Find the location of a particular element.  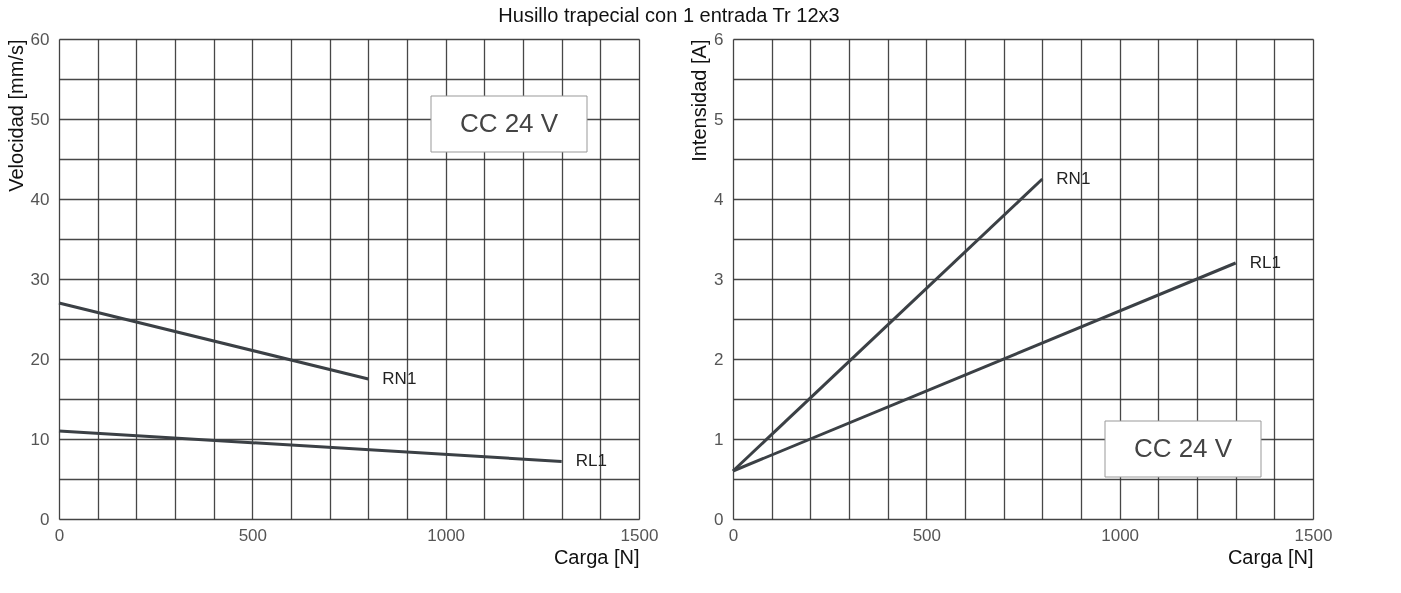

y-axis-title: Intensidad [A] is located at coordinates (699, 100).